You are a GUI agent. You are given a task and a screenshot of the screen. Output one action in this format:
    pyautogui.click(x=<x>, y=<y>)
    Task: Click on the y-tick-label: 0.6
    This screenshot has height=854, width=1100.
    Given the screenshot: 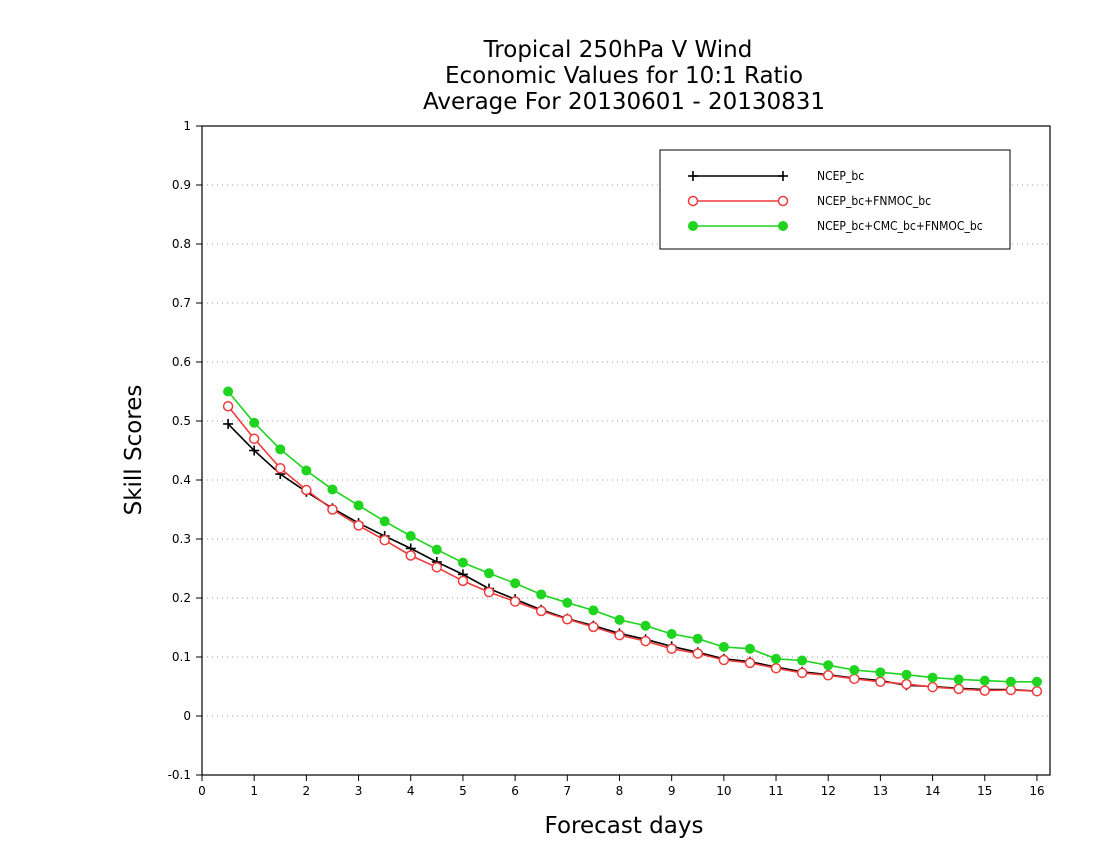 What is the action you would take?
    pyautogui.click(x=181, y=362)
    